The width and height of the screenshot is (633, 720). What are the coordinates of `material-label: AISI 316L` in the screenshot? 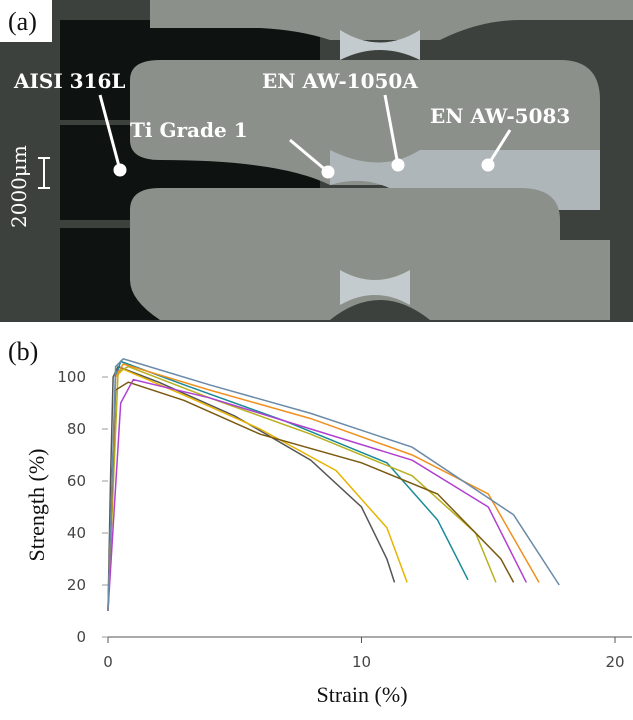 It's located at (69, 81).